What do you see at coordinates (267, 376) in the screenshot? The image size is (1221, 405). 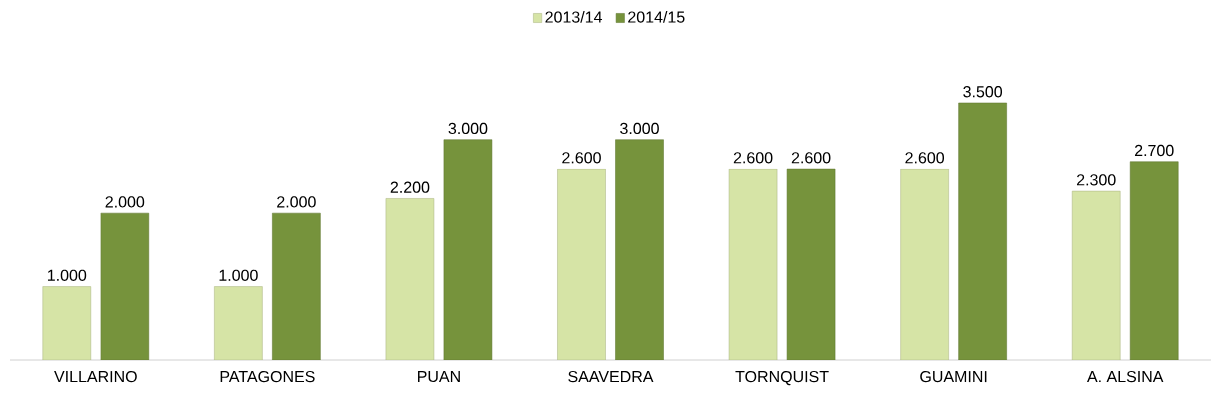 I see `x-tick-label: PATAGONES` at bounding box center [267, 376].